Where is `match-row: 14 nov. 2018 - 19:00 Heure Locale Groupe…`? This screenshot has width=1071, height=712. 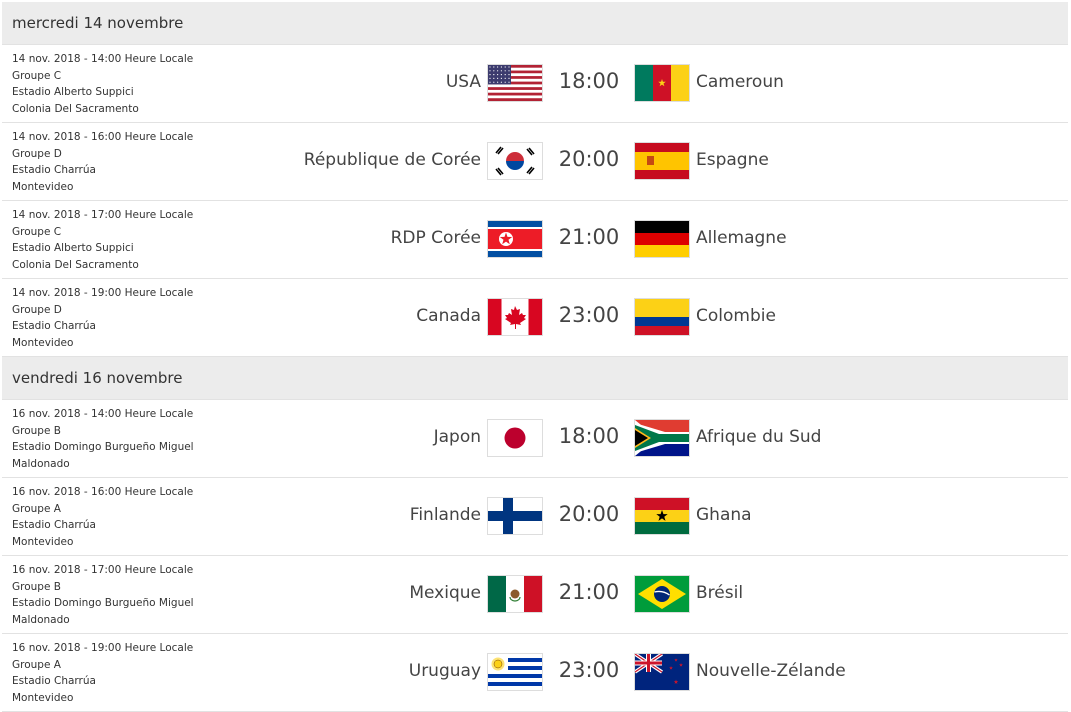 match-row: 14 nov. 2018 - 19:00 Heure Locale Groupe… is located at coordinates (535, 318).